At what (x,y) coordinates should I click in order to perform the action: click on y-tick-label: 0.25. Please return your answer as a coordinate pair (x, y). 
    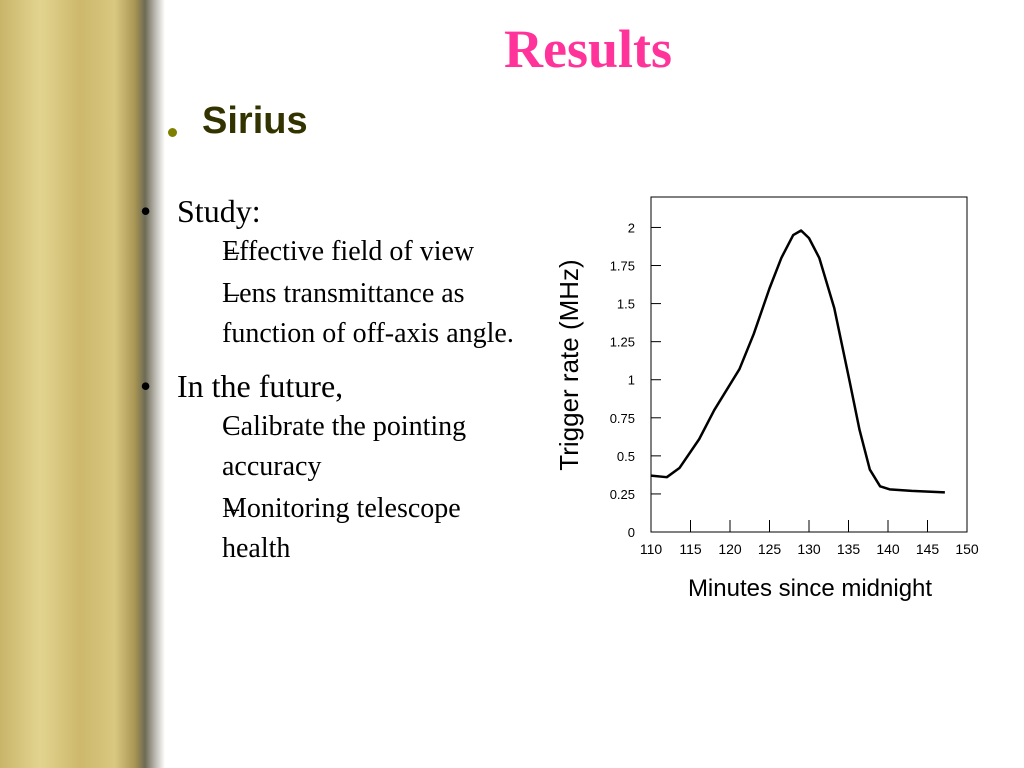
    Looking at the image, I should click on (622, 494).